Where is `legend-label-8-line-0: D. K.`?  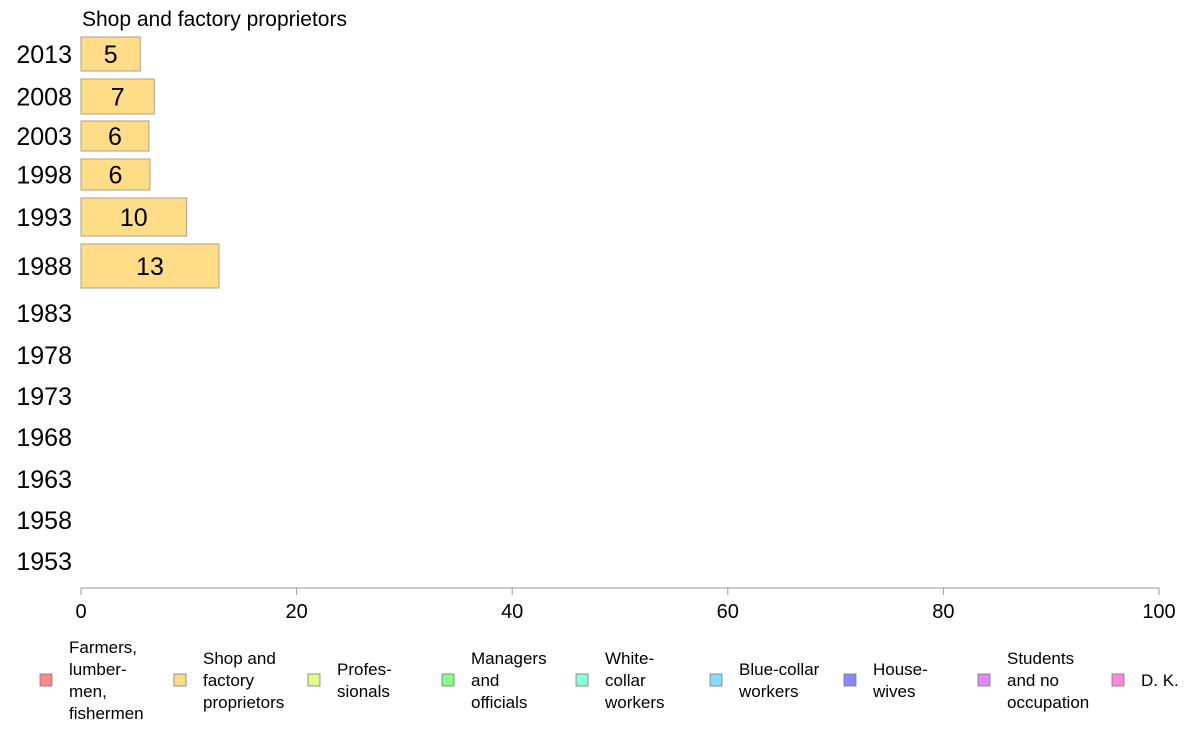
legend-label-8-line-0: D. K. is located at coordinates (1160, 680).